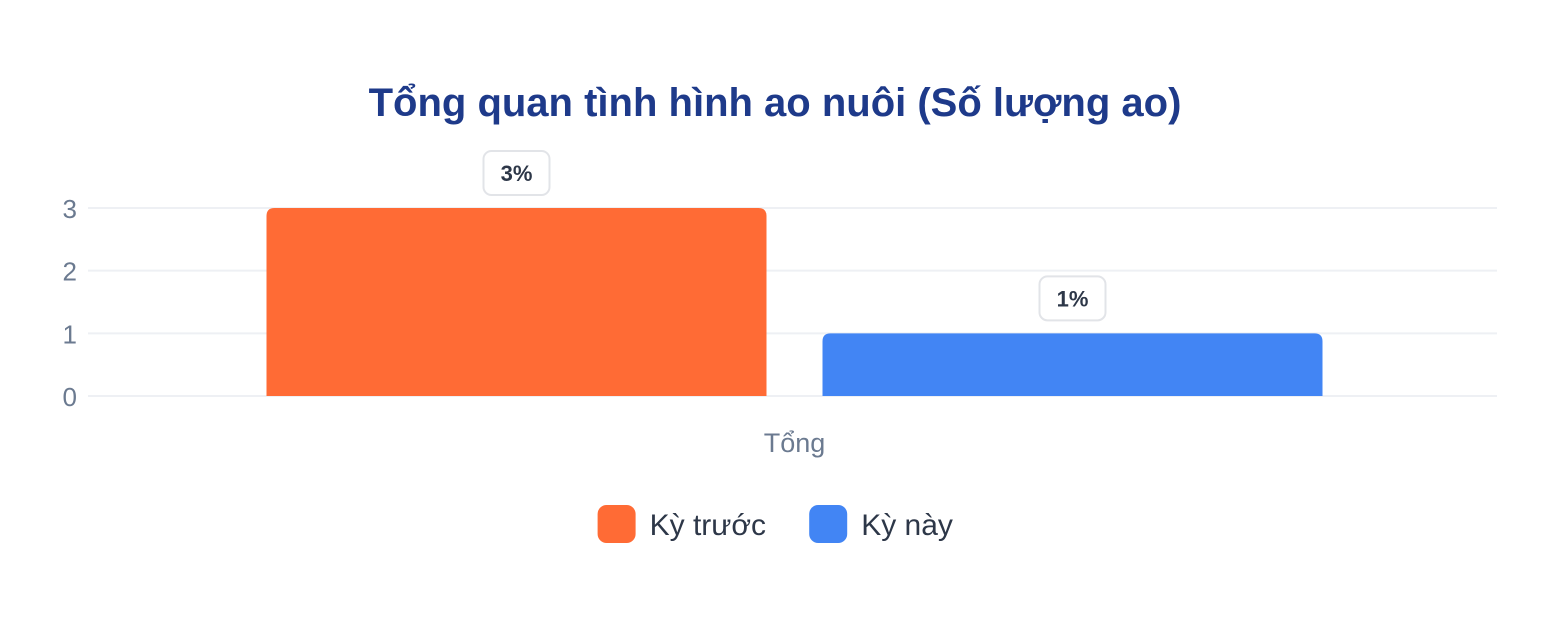 The height and width of the screenshot is (619, 1550). Describe the element at coordinates (70, 397) in the screenshot. I see `y-tick-label: 0` at that location.